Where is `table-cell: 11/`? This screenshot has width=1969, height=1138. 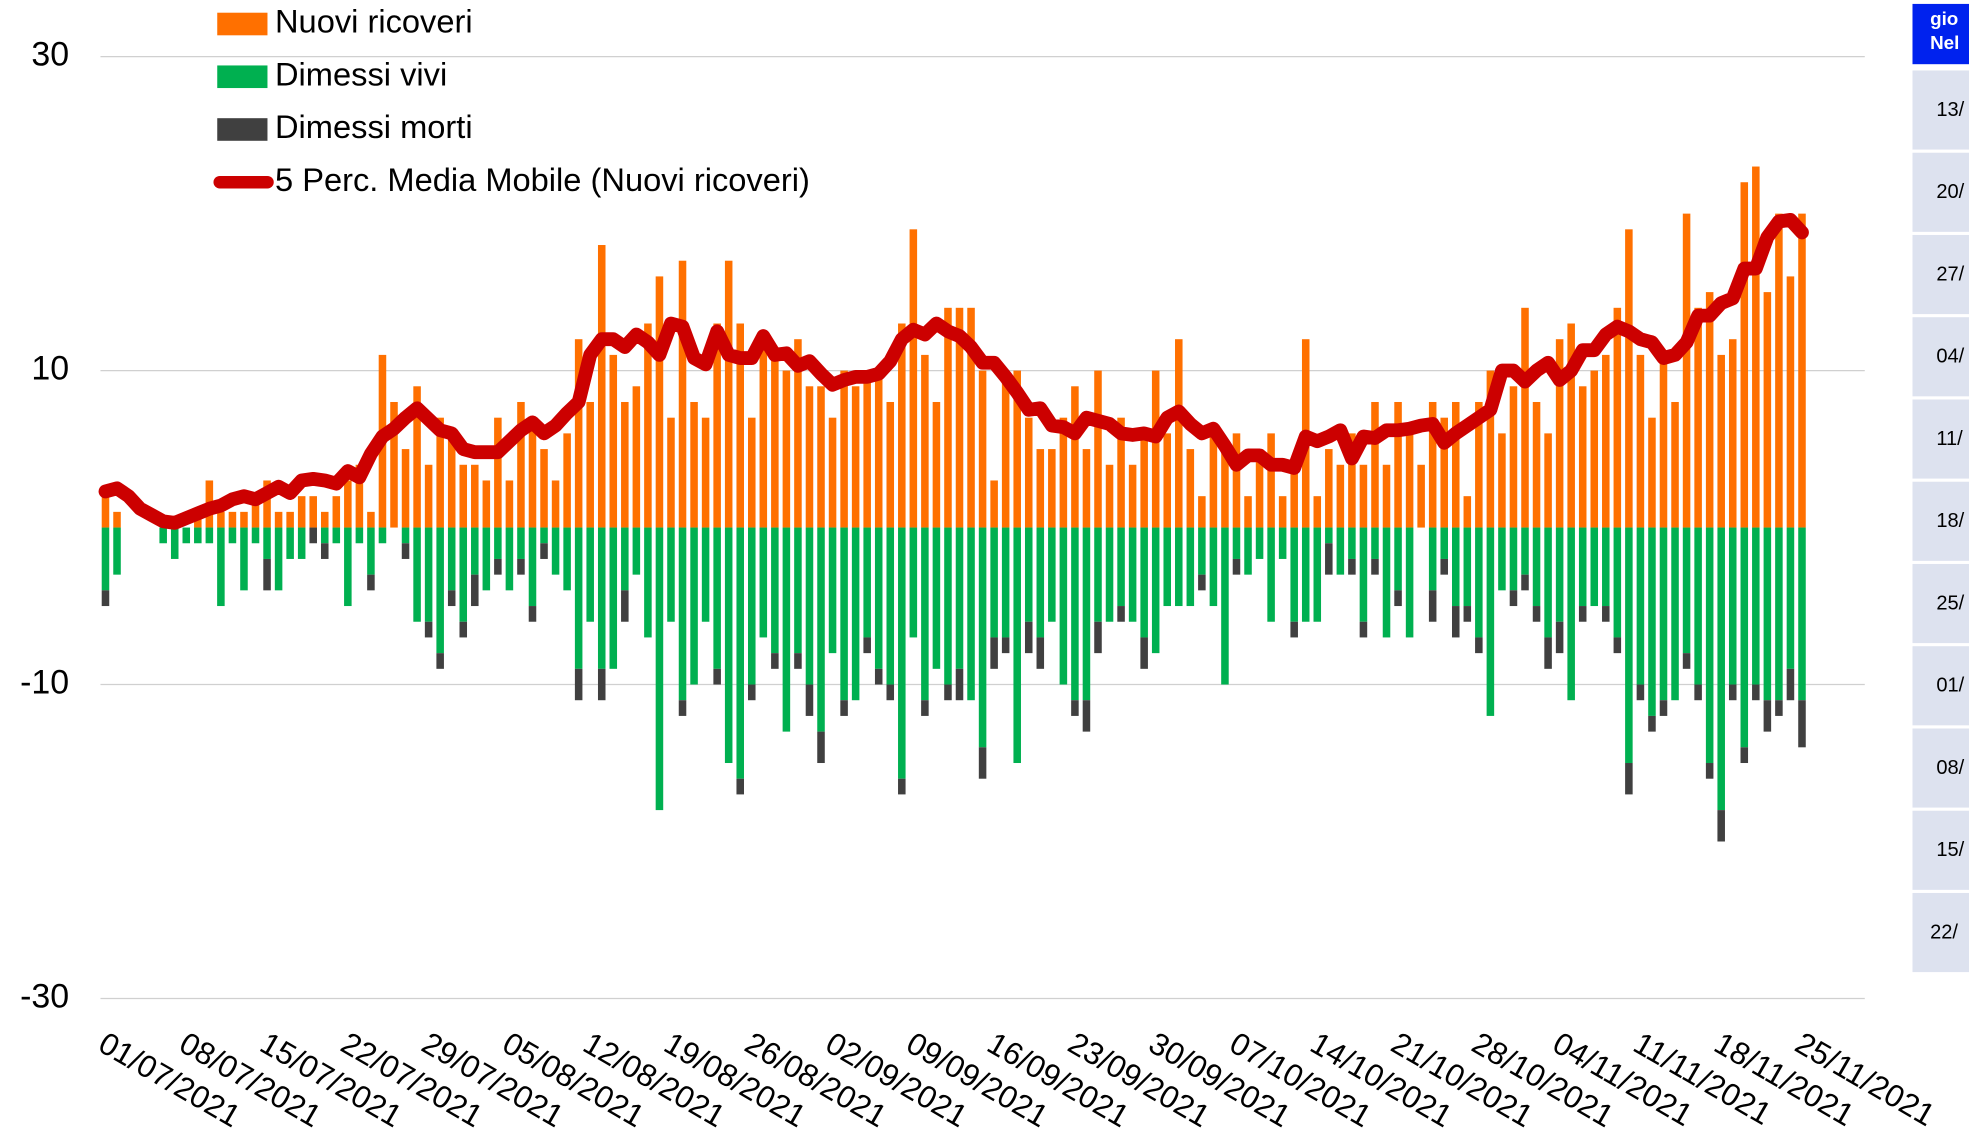 table-cell: 11/ is located at coordinates (1949, 439).